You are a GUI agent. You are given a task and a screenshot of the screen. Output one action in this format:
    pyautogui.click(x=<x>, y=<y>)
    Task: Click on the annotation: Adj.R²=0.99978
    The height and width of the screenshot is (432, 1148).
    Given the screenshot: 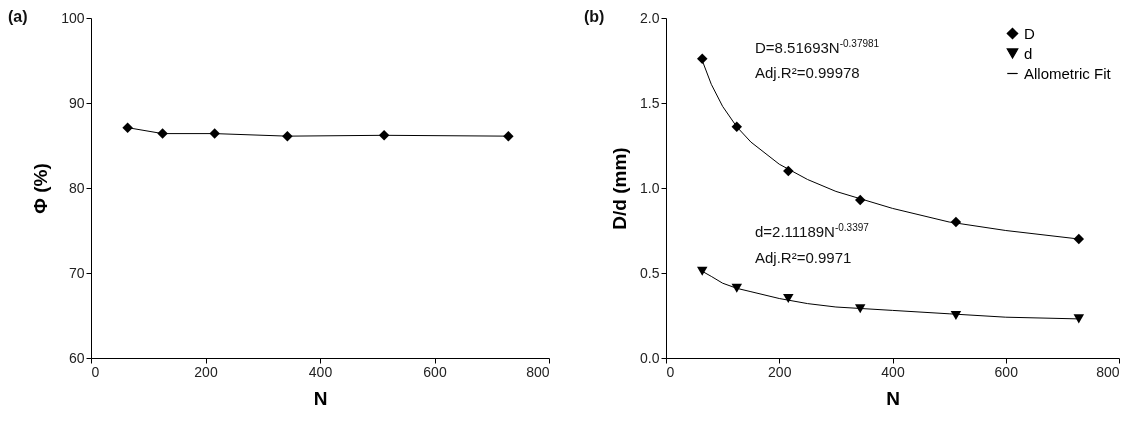 What is the action you would take?
    pyautogui.click(x=807, y=72)
    